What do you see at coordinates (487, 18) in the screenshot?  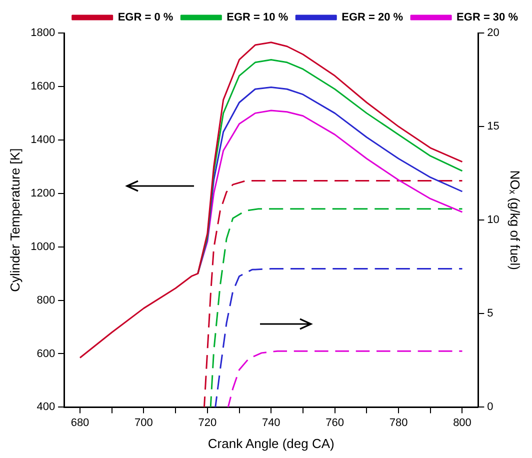 I see `legend-label: EGR = 30 %` at bounding box center [487, 18].